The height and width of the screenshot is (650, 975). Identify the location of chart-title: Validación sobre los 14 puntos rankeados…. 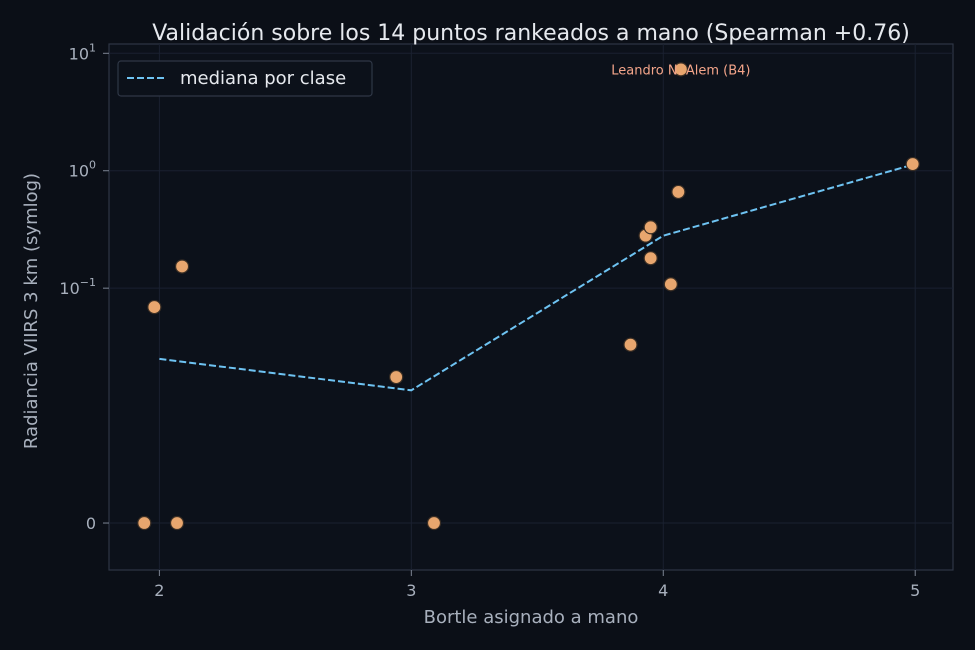
(531, 33).